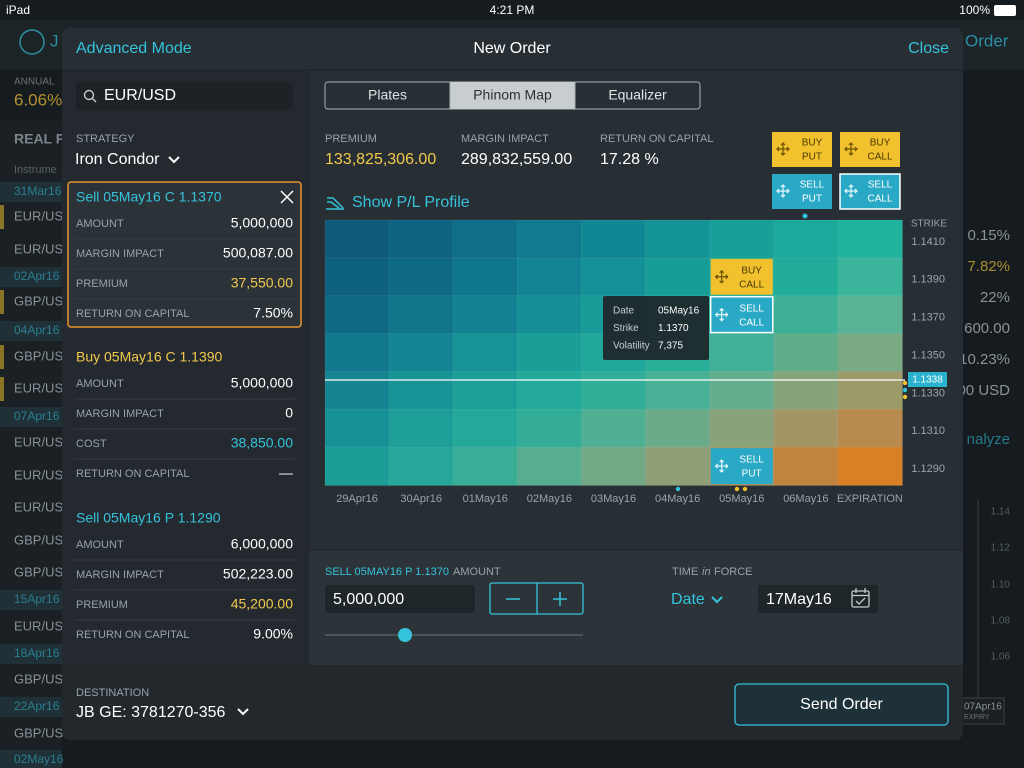  What do you see at coordinates (983, 711) in the screenshot?
I see `bg-expiry-box` at bounding box center [983, 711].